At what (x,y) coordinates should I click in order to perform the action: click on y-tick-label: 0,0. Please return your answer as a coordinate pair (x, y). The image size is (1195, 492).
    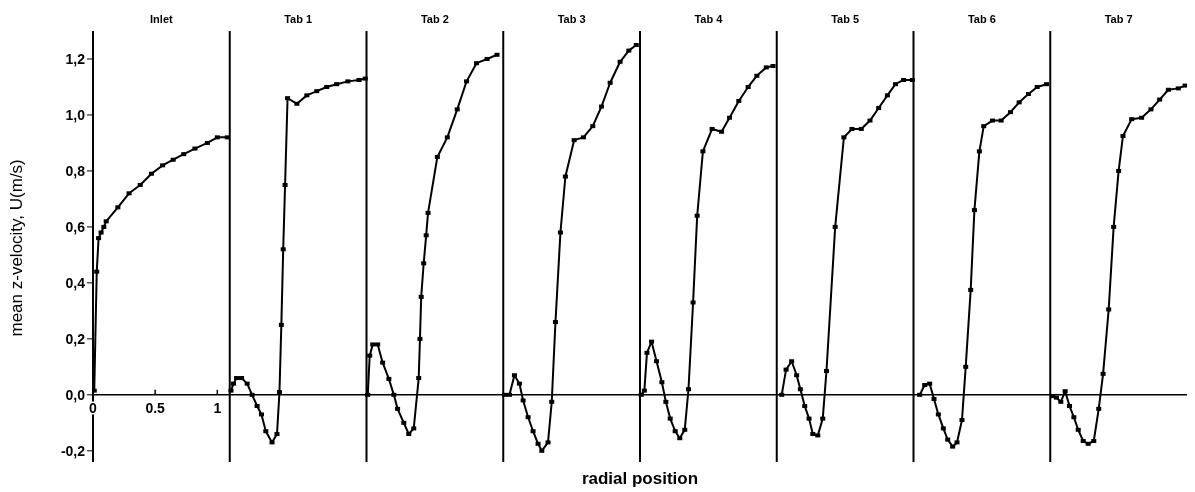
    Looking at the image, I should click on (75, 394).